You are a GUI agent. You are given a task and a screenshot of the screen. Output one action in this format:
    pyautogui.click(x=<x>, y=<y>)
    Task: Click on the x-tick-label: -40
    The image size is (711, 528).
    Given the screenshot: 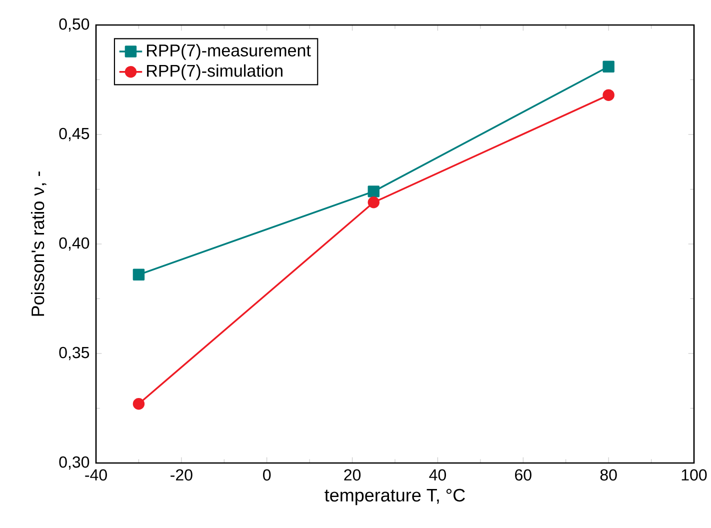 What is the action you would take?
    pyautogui.click(x=96, y=475)
    